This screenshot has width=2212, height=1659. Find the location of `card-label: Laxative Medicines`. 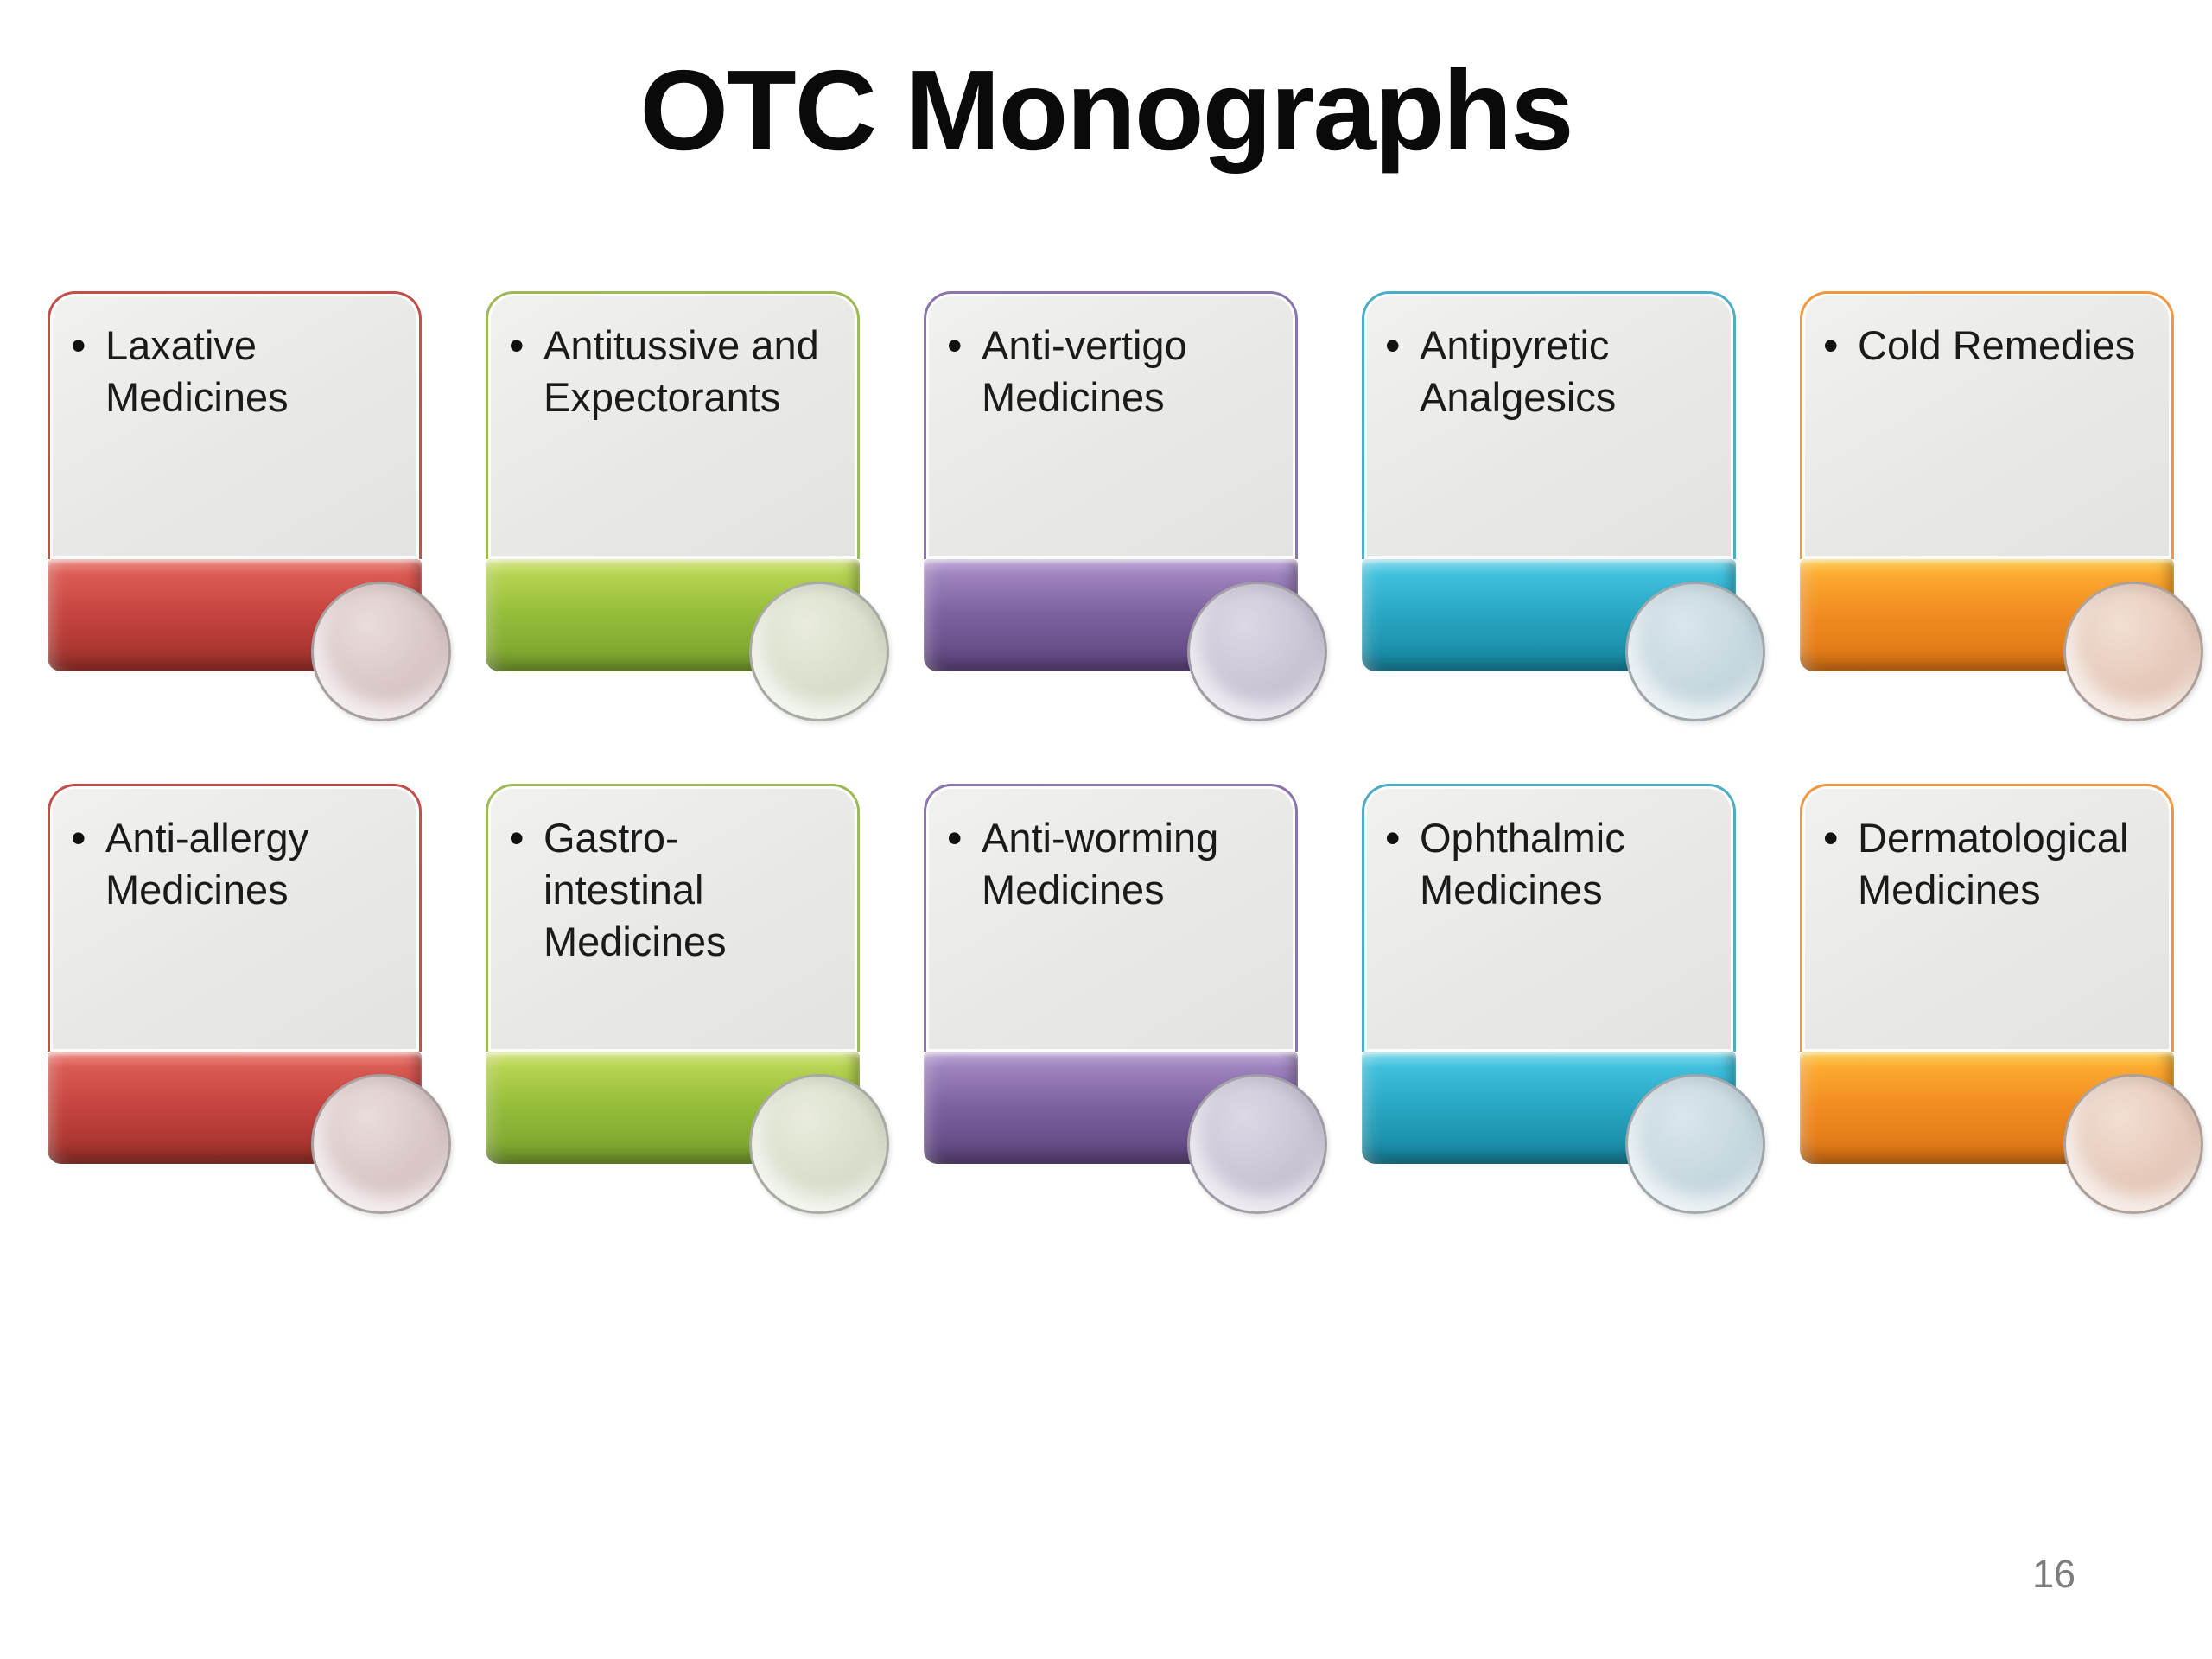

card-label: Laxative Medicines is located at coordinates (197, 371).